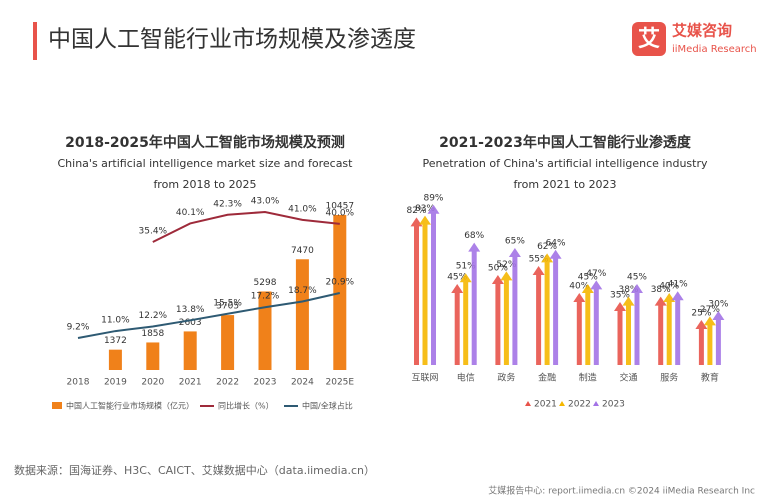  What do you see at coordinates (204, 184) in the screenshot?
I see `chart-subtitle: from 2018 to 2025` at bounding box center [204, 184].